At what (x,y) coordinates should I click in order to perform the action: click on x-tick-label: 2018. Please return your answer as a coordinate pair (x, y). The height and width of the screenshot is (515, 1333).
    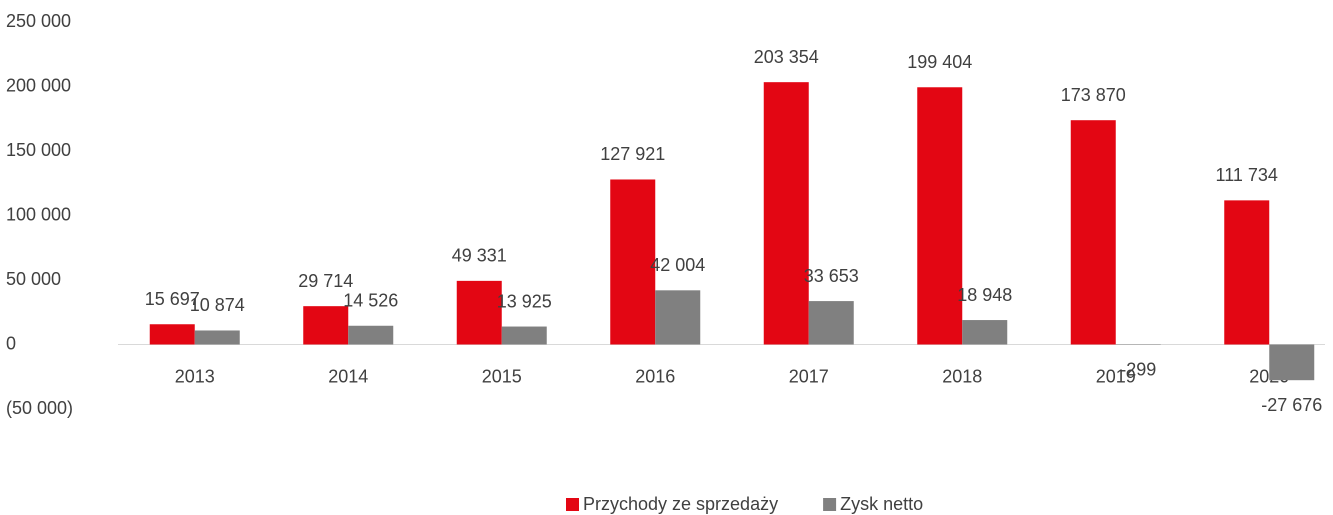
    Looking at the image, I should click on (962, 376).